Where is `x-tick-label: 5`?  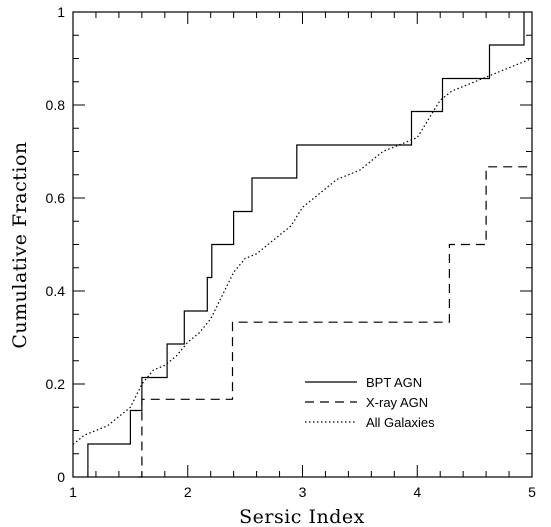
x-tick-label: 5 is located at coordinates (532, 492).